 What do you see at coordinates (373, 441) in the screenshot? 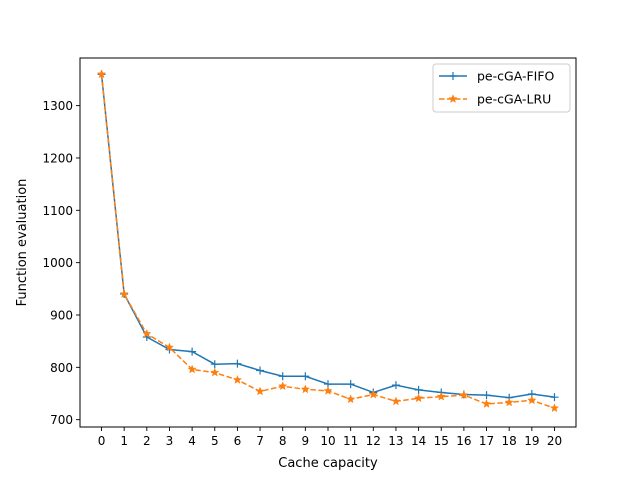
I see `x-tick-label: 12` at bounding box center [373, 441].